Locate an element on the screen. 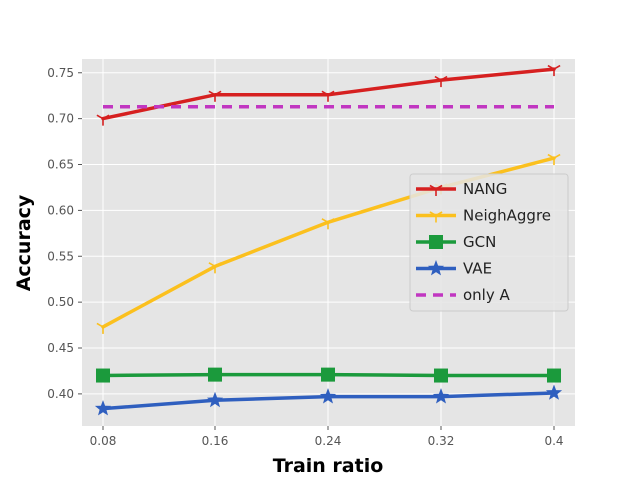  y-tick-label: 0.50 is located at coordinates (60, 302).